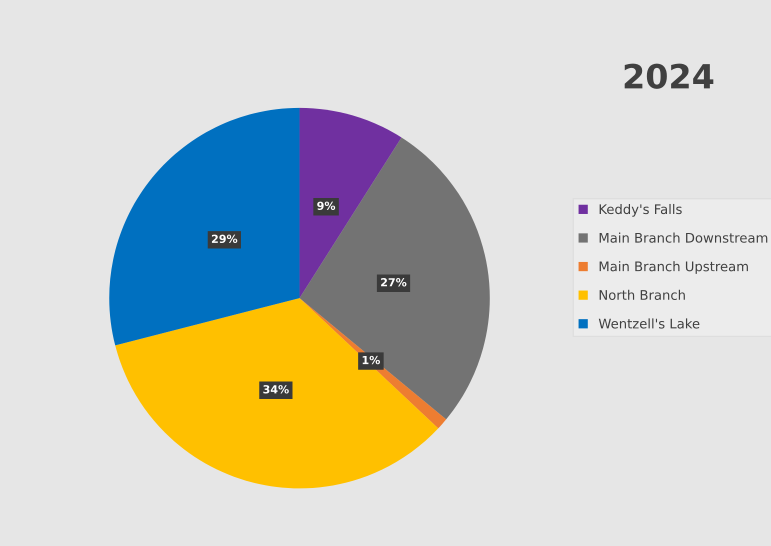 This screenshot has width=771, height=546. I want to click on data-label: 9%, so click(326, 206).